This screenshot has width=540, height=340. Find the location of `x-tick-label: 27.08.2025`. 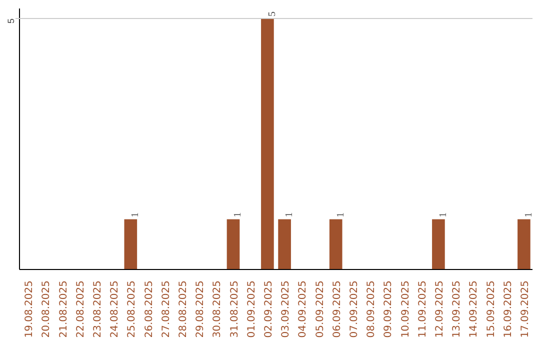

x-tick-label: 27.08.2025 is located at coordinates (166, 309).